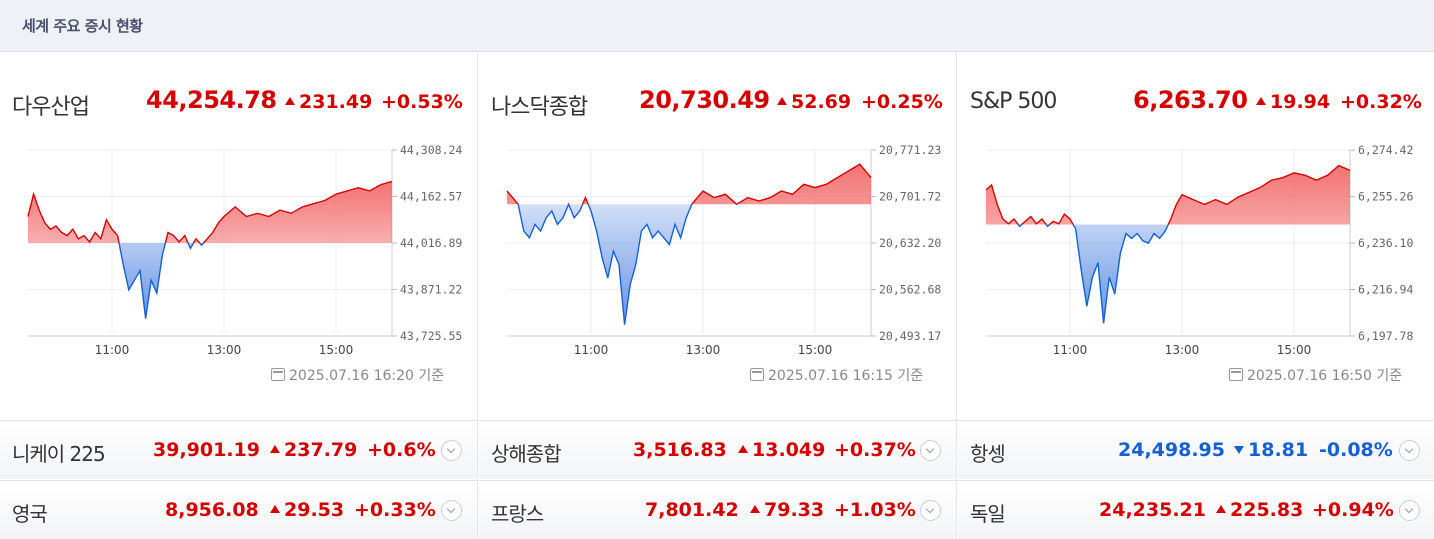  Describe the element at coordinates (1271, 450) in the screenshot. I see `index-change: 18.81` at that location.